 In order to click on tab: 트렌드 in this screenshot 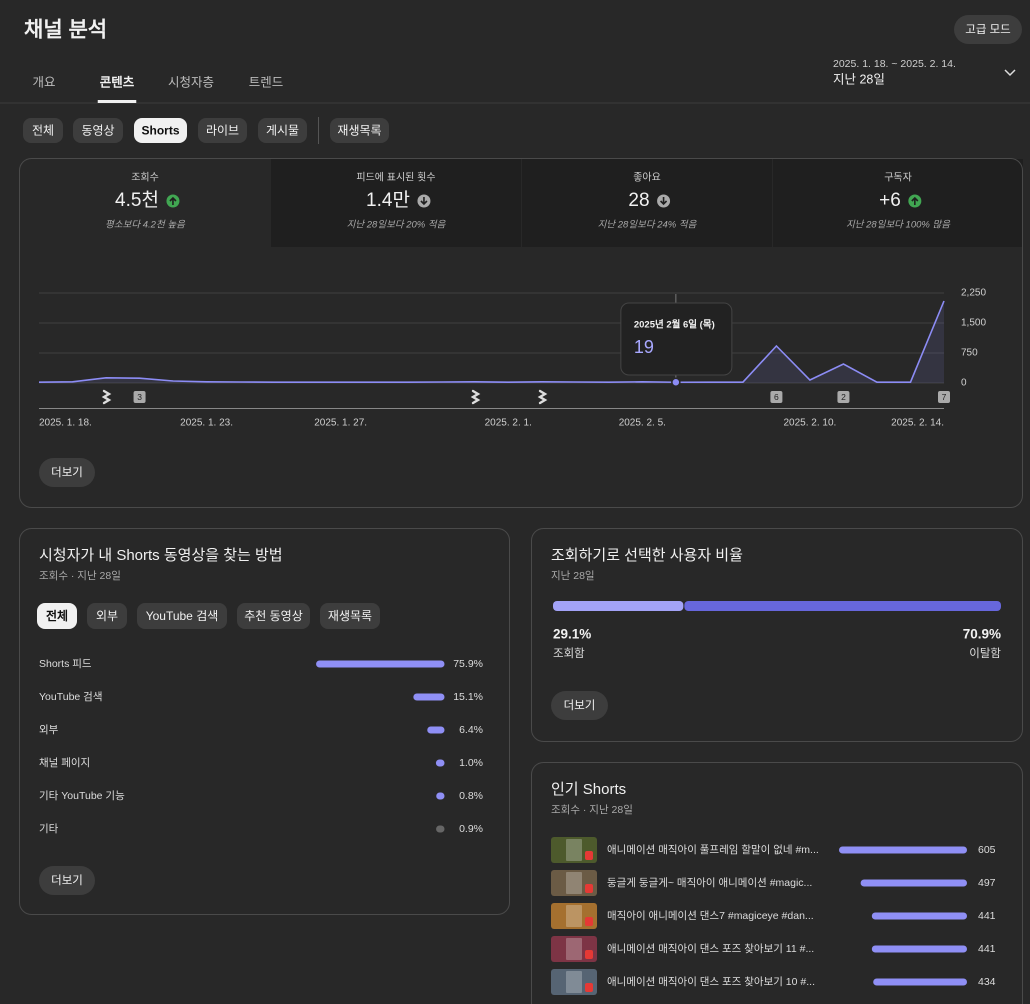, I will do `click(266, 82)`.